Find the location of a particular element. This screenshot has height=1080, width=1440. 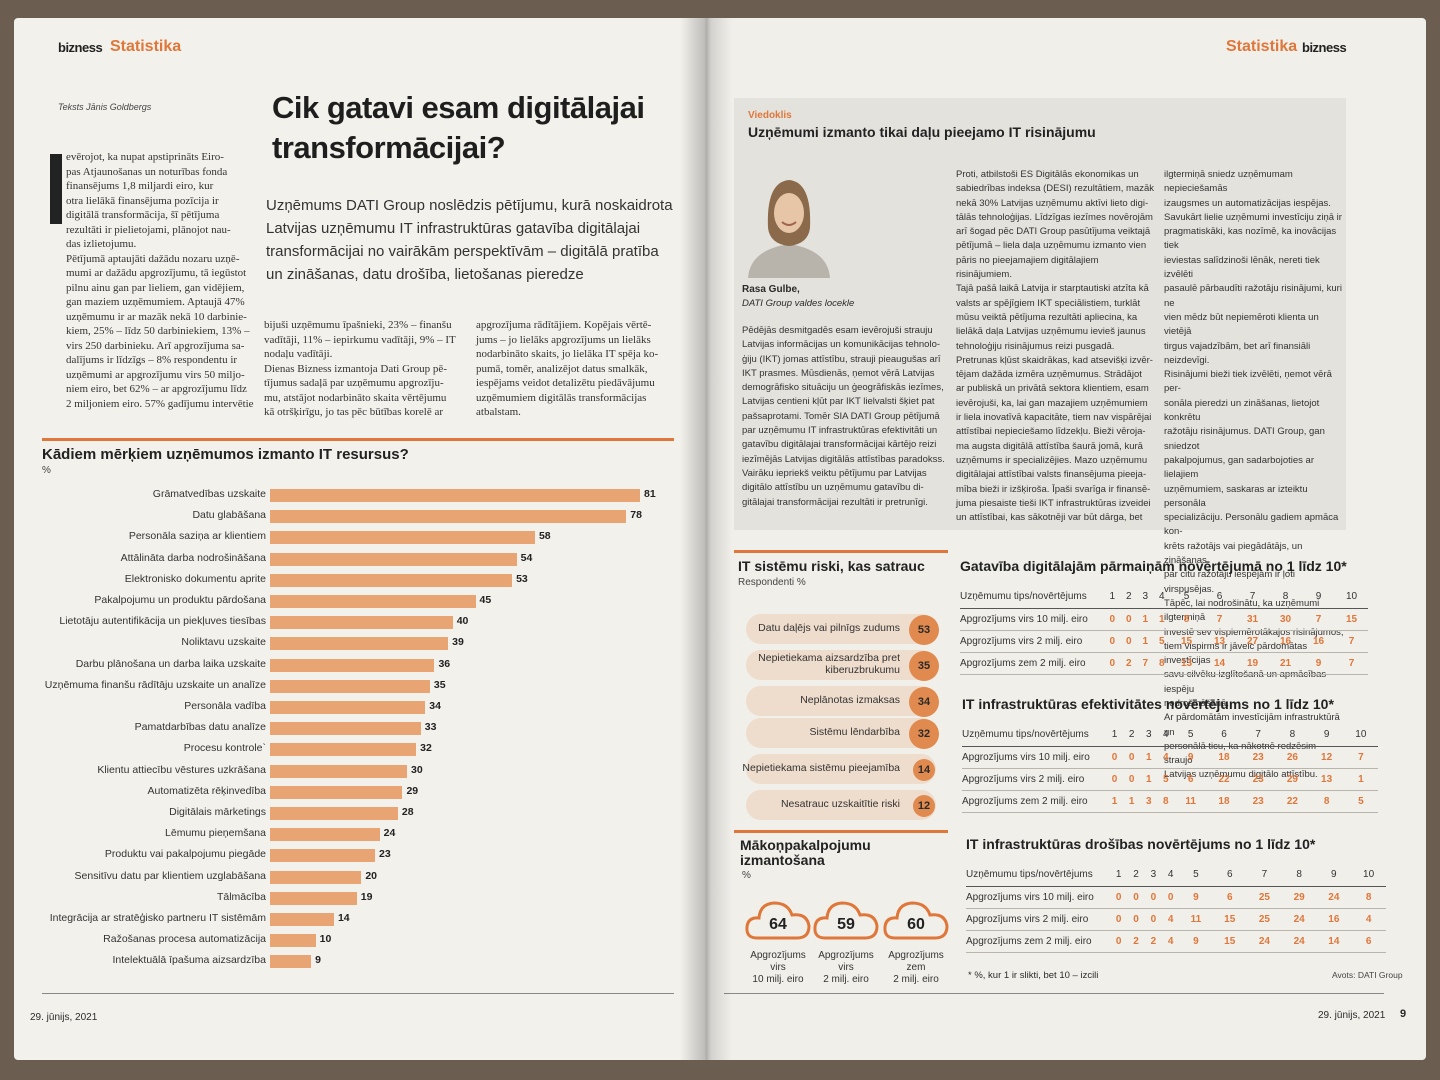

risk-value-badge: 53 is located at coordinates (924, 630).